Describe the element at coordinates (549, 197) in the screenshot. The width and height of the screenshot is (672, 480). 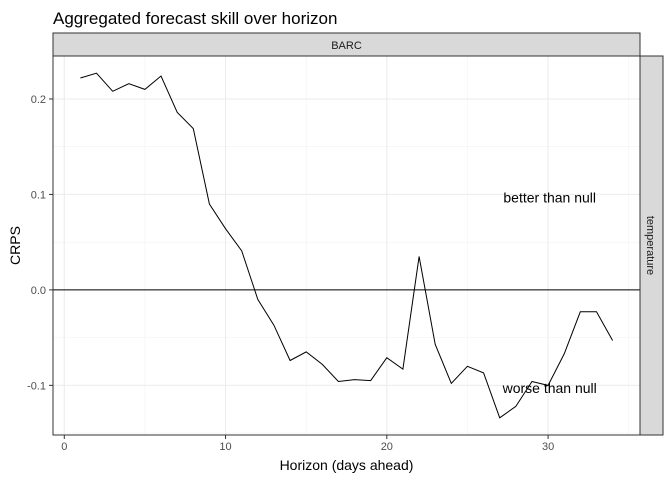
I see `annotation-label: better than null` at that location.